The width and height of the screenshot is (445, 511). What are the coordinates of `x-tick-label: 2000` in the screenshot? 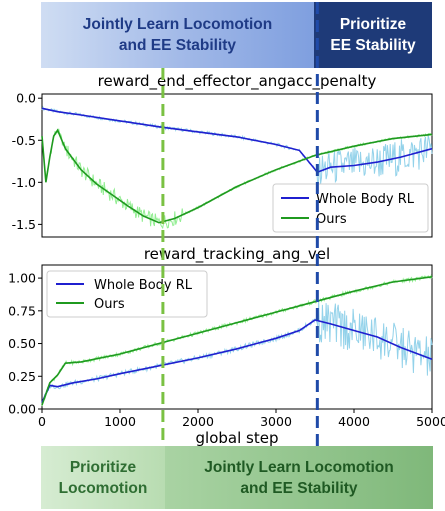 It's located at (198, 421).